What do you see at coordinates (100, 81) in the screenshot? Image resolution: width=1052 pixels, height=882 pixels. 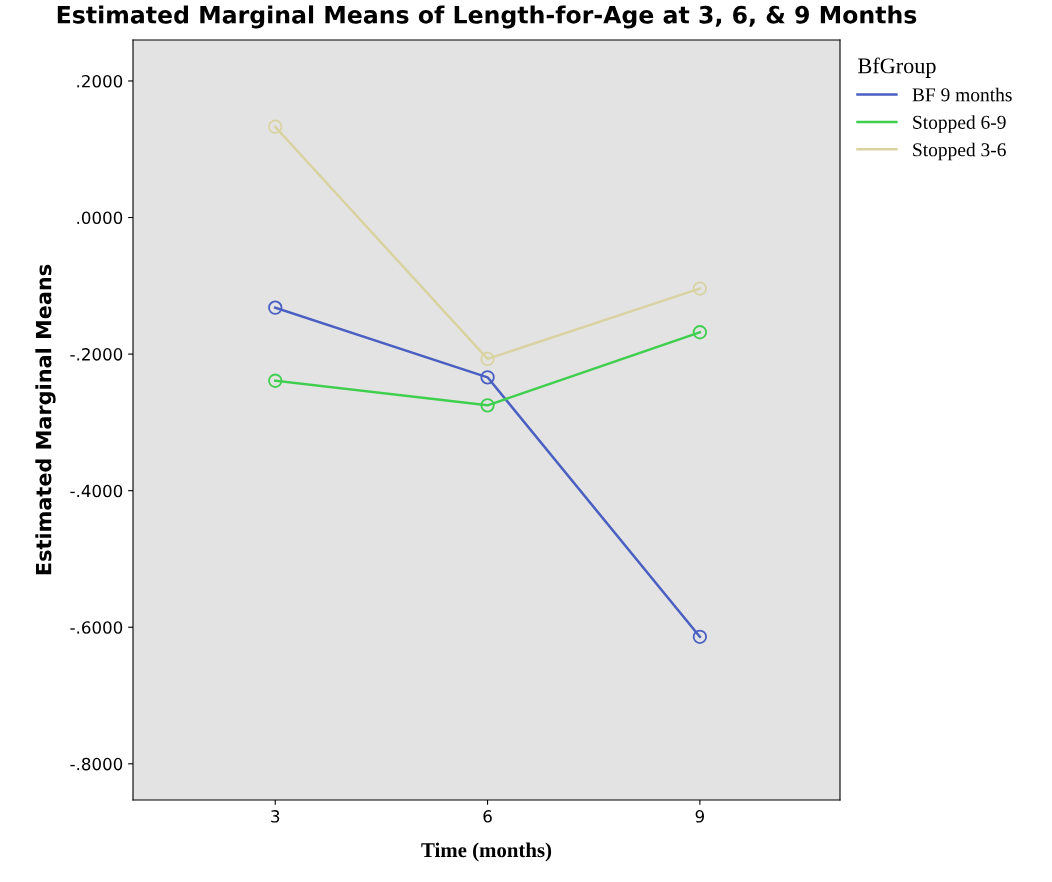 I see `y-tick-label: .2000` at bounding box center [100, 81].